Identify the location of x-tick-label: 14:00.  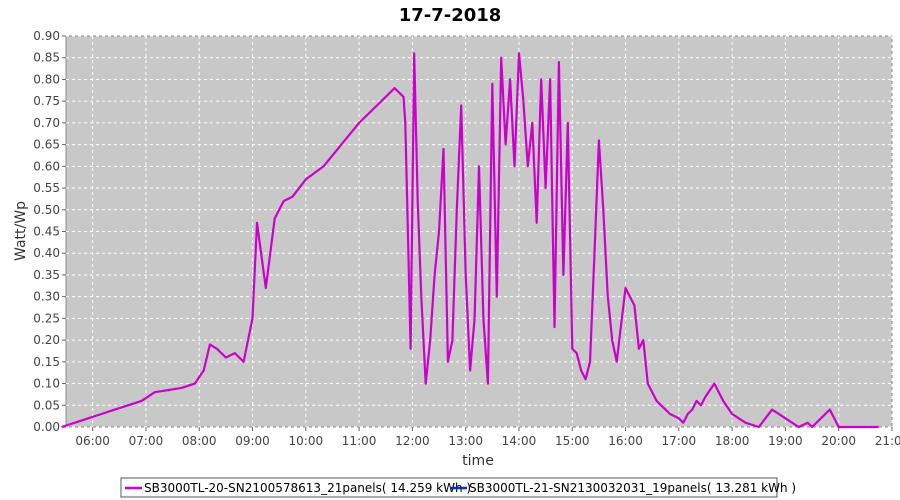
(519, 441).